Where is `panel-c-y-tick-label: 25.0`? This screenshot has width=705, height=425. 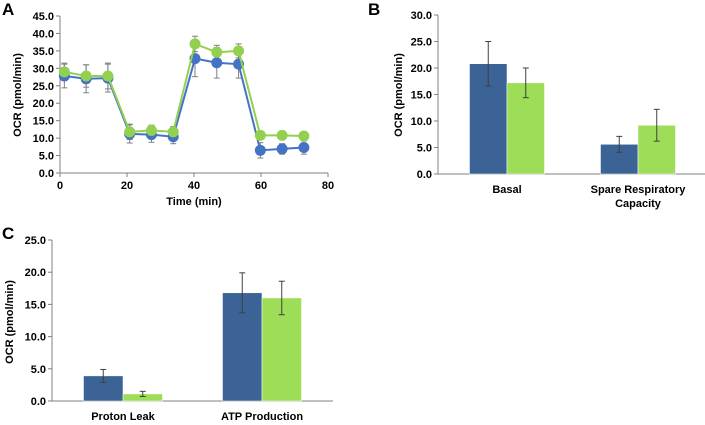 panel-c-y-tick-label: 25.0 is located at coordinates (35, 241).